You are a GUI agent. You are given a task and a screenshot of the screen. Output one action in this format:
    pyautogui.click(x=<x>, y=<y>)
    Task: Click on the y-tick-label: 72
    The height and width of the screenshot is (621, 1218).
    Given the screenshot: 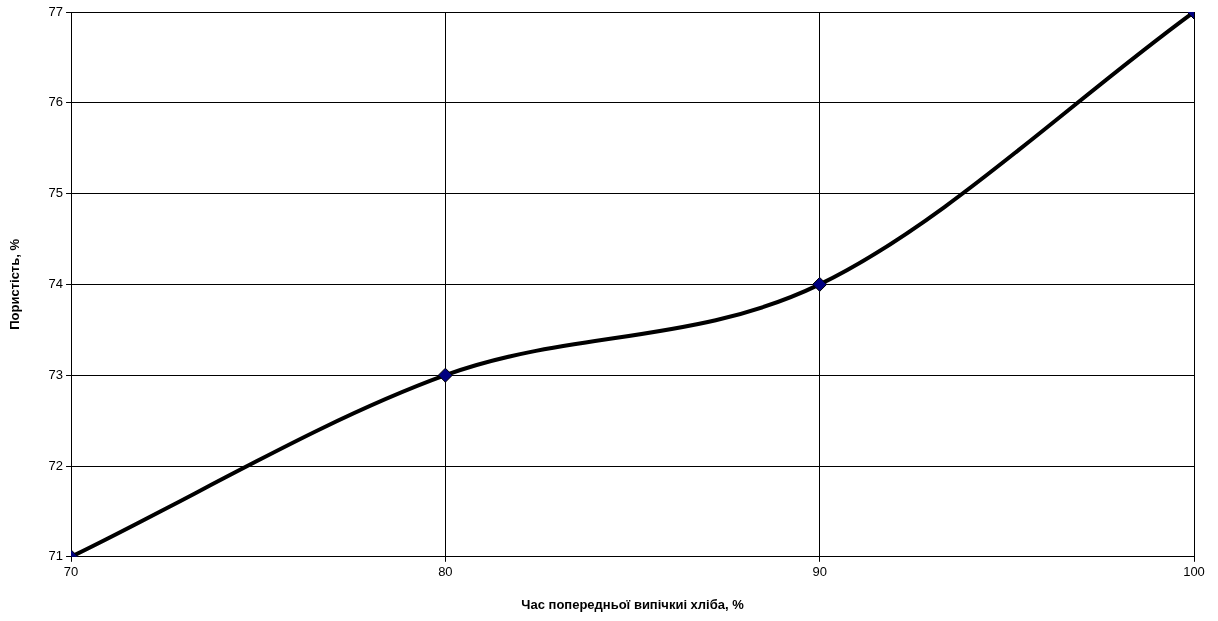 What is the action you would take?
    pyautogui.click(x=56, y=465)
    